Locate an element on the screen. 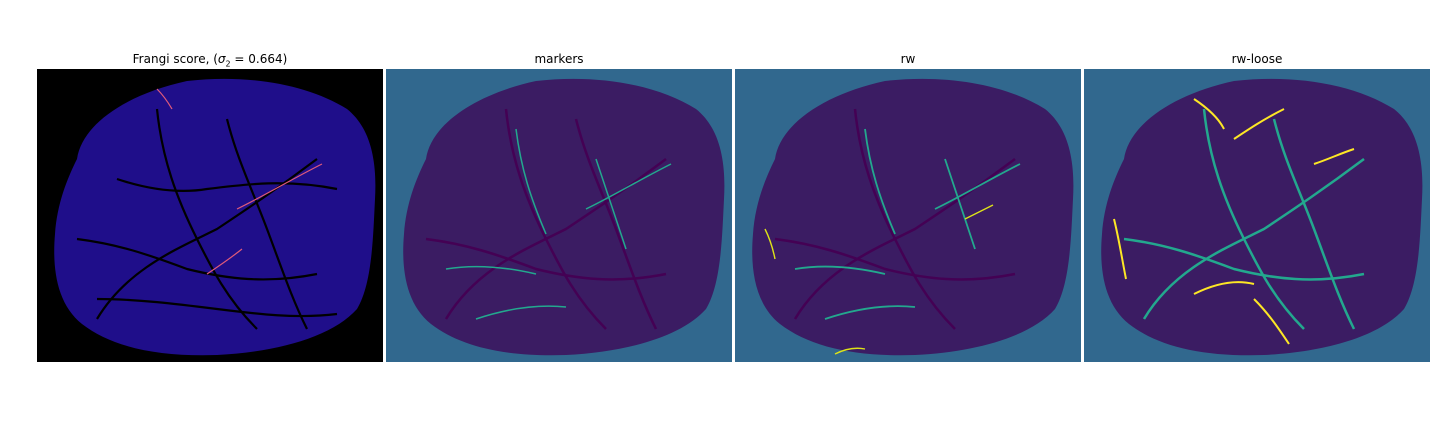 The width and height of the screenshot is (1440, 432). panel-title-markers: markers is located at coordinates (559, 59).